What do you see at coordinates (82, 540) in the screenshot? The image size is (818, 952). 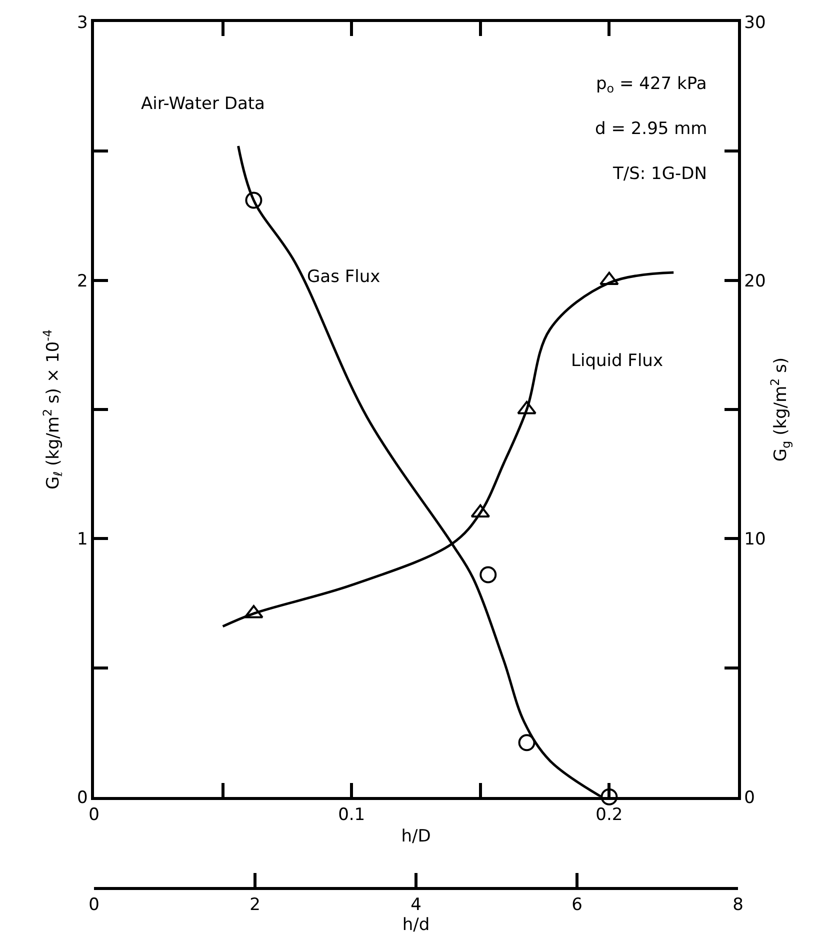 I see `y-tick-label: 1` at bounding box center [82, 540].